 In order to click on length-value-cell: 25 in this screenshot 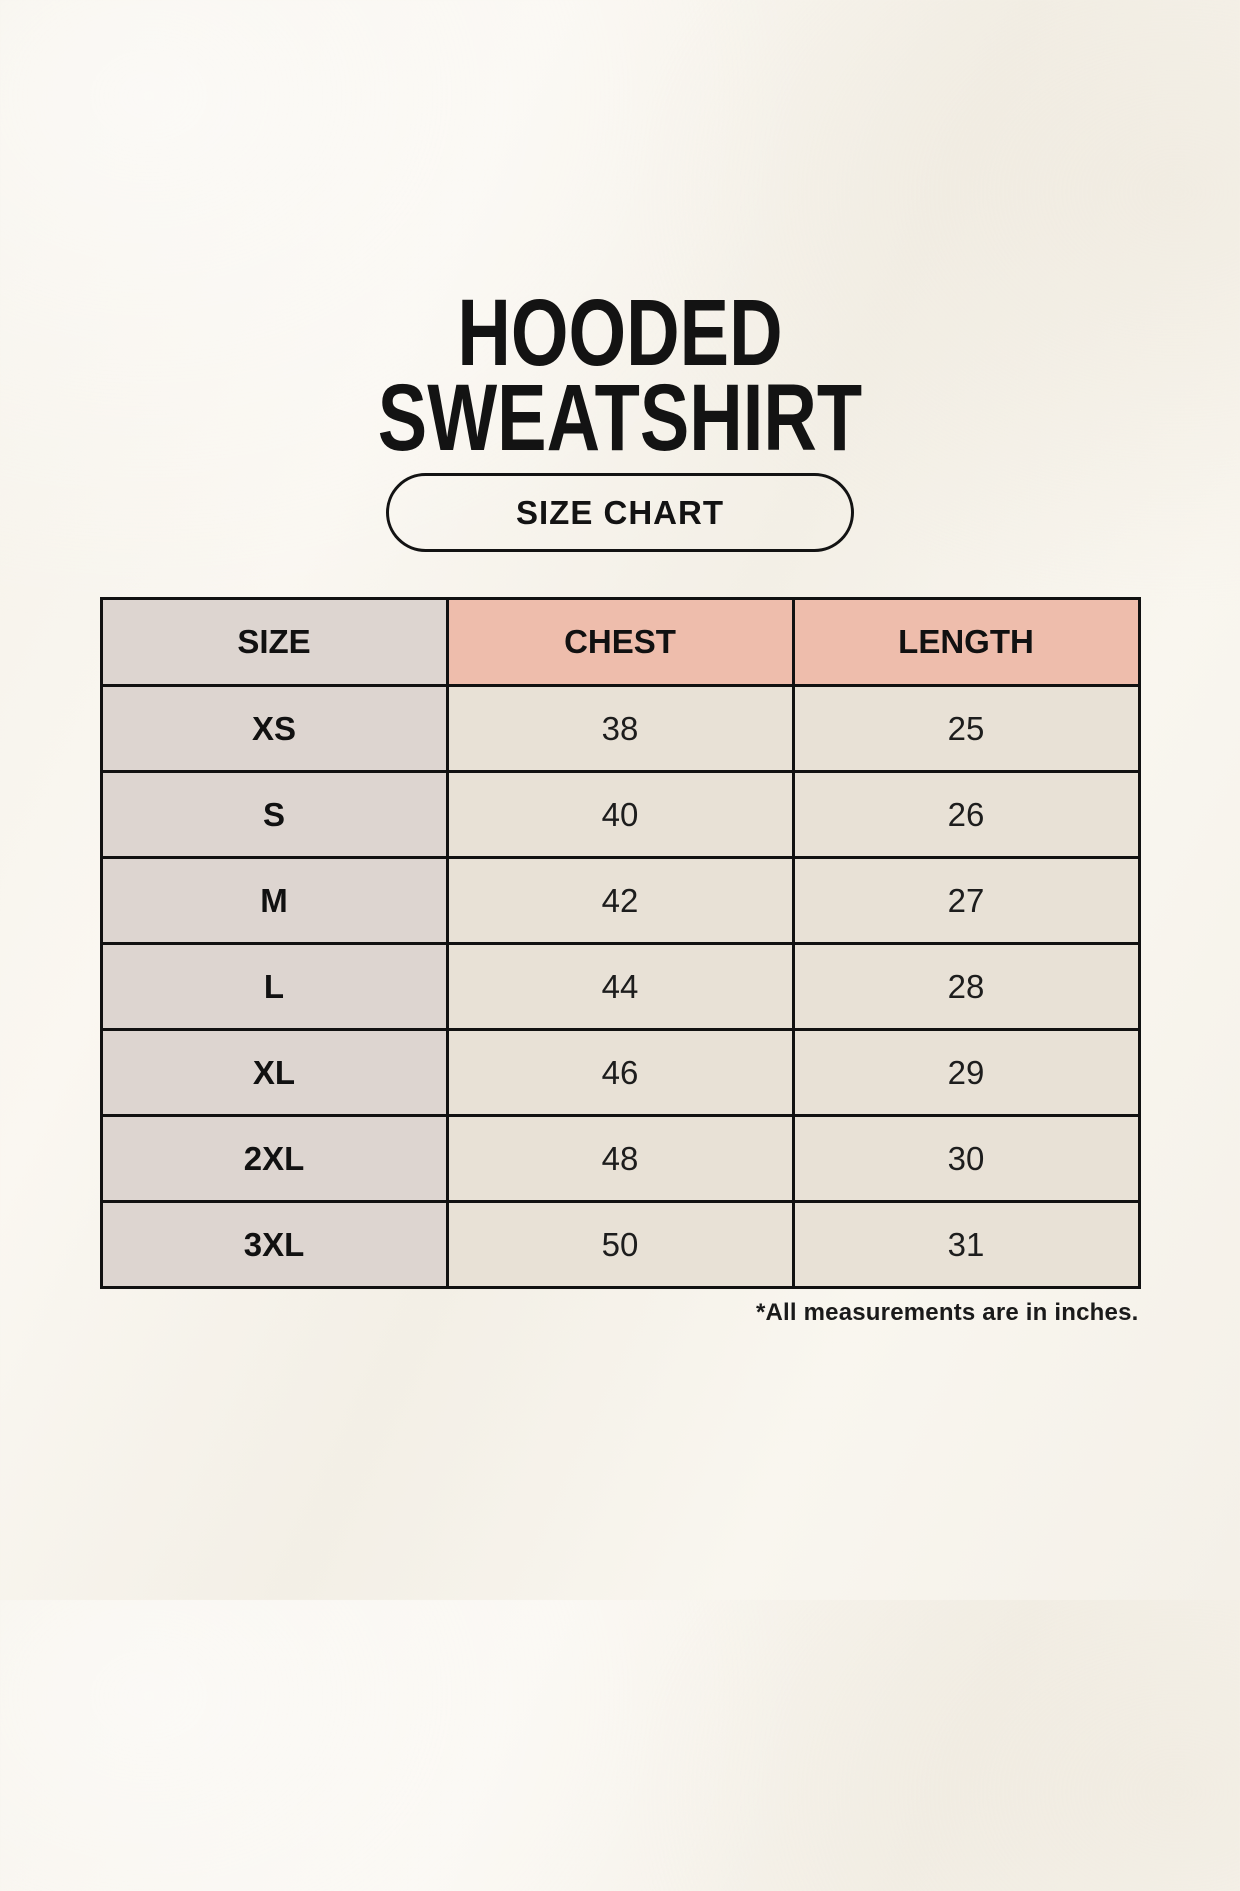, I will do `click(966, 729)`.